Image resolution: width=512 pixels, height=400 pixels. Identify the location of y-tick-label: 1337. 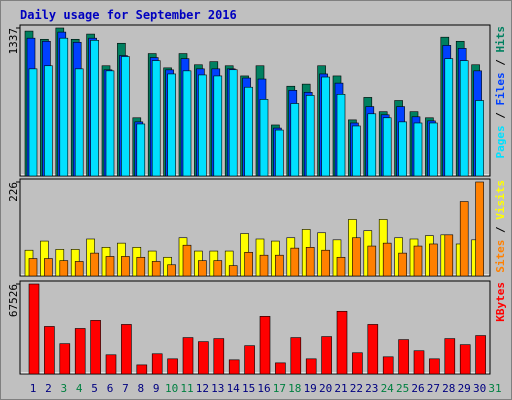
(13, 41).